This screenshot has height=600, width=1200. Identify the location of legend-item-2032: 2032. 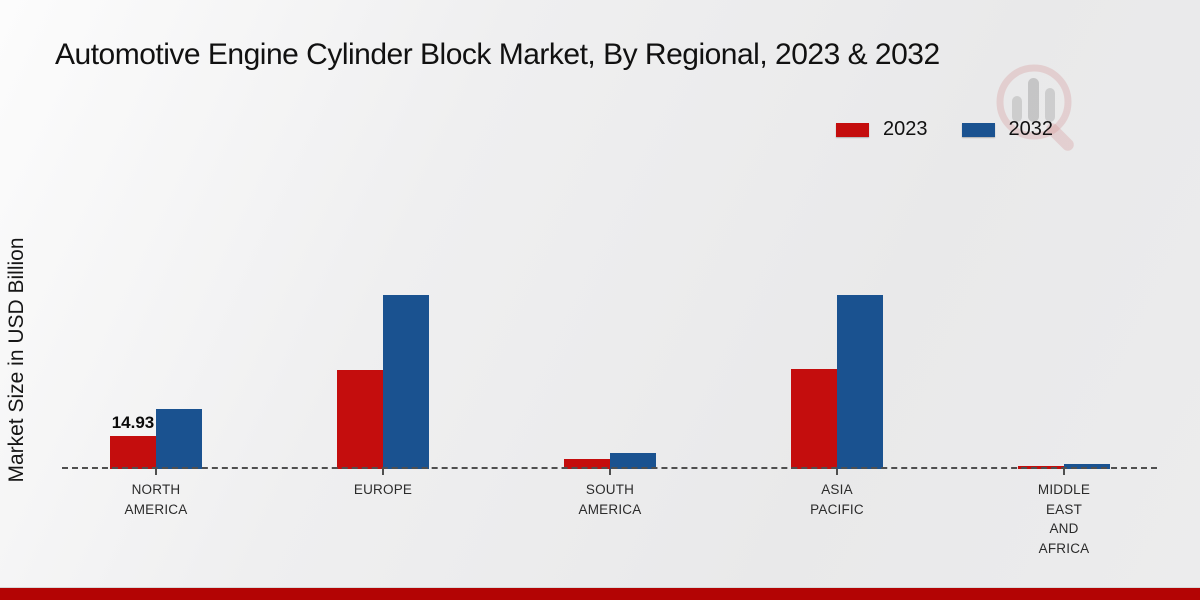
(1007, 129).